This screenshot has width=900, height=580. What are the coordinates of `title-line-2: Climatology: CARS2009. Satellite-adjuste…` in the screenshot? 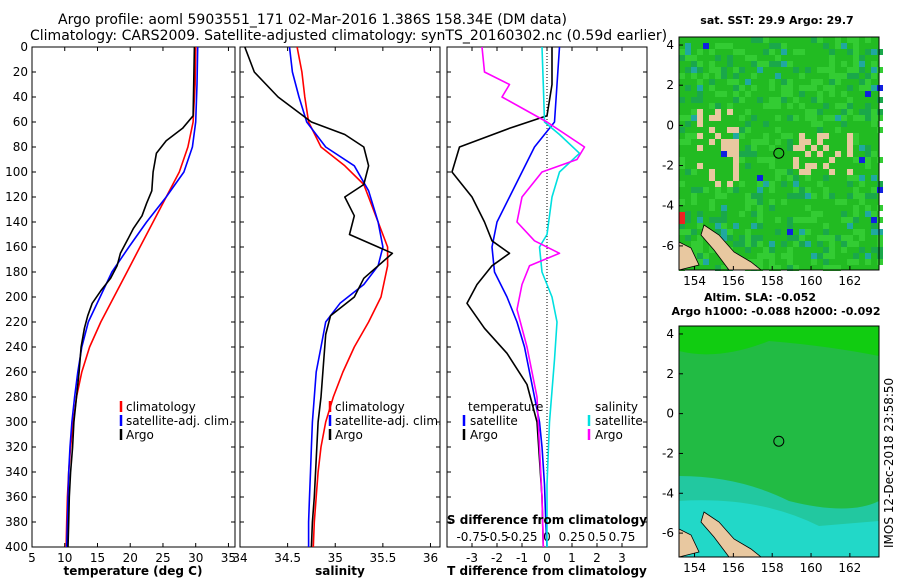 It's located at (349, 36).